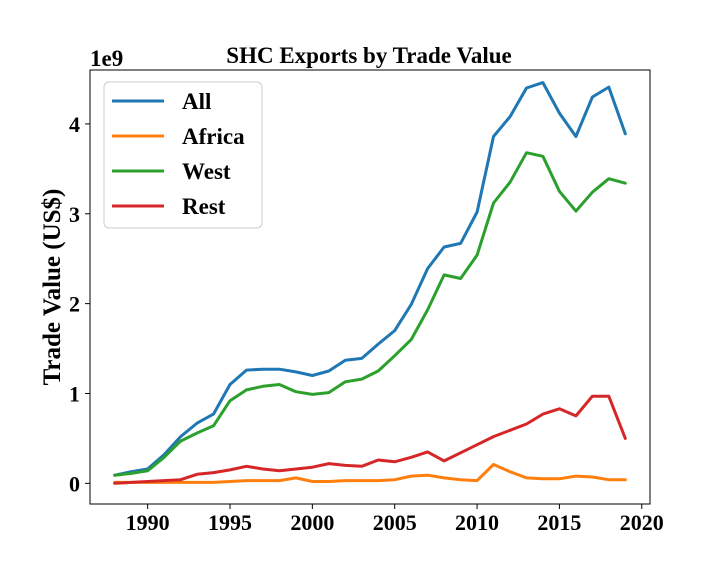 The width and height of the screenshot is (720, 576). I want to click on x-tick-label: 2015, so click(559, 522).